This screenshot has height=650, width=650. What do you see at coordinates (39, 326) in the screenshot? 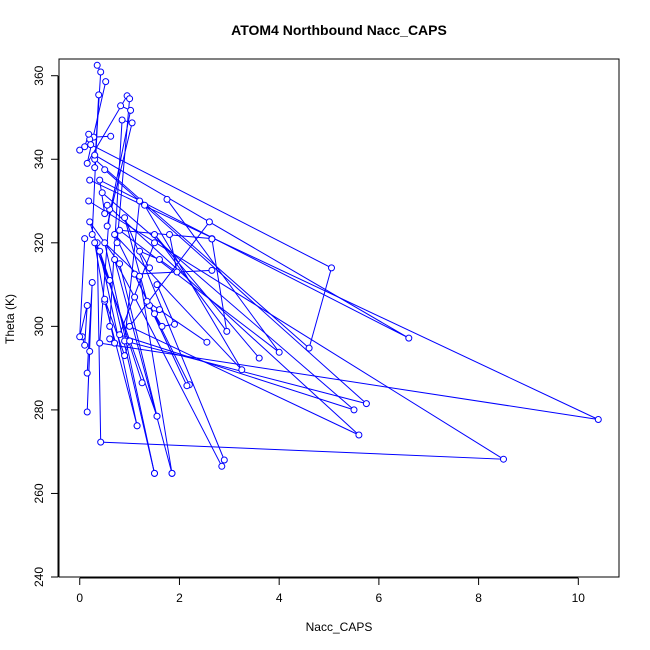
I see `y-tick-label: 300` at bounding box center [39, 326].